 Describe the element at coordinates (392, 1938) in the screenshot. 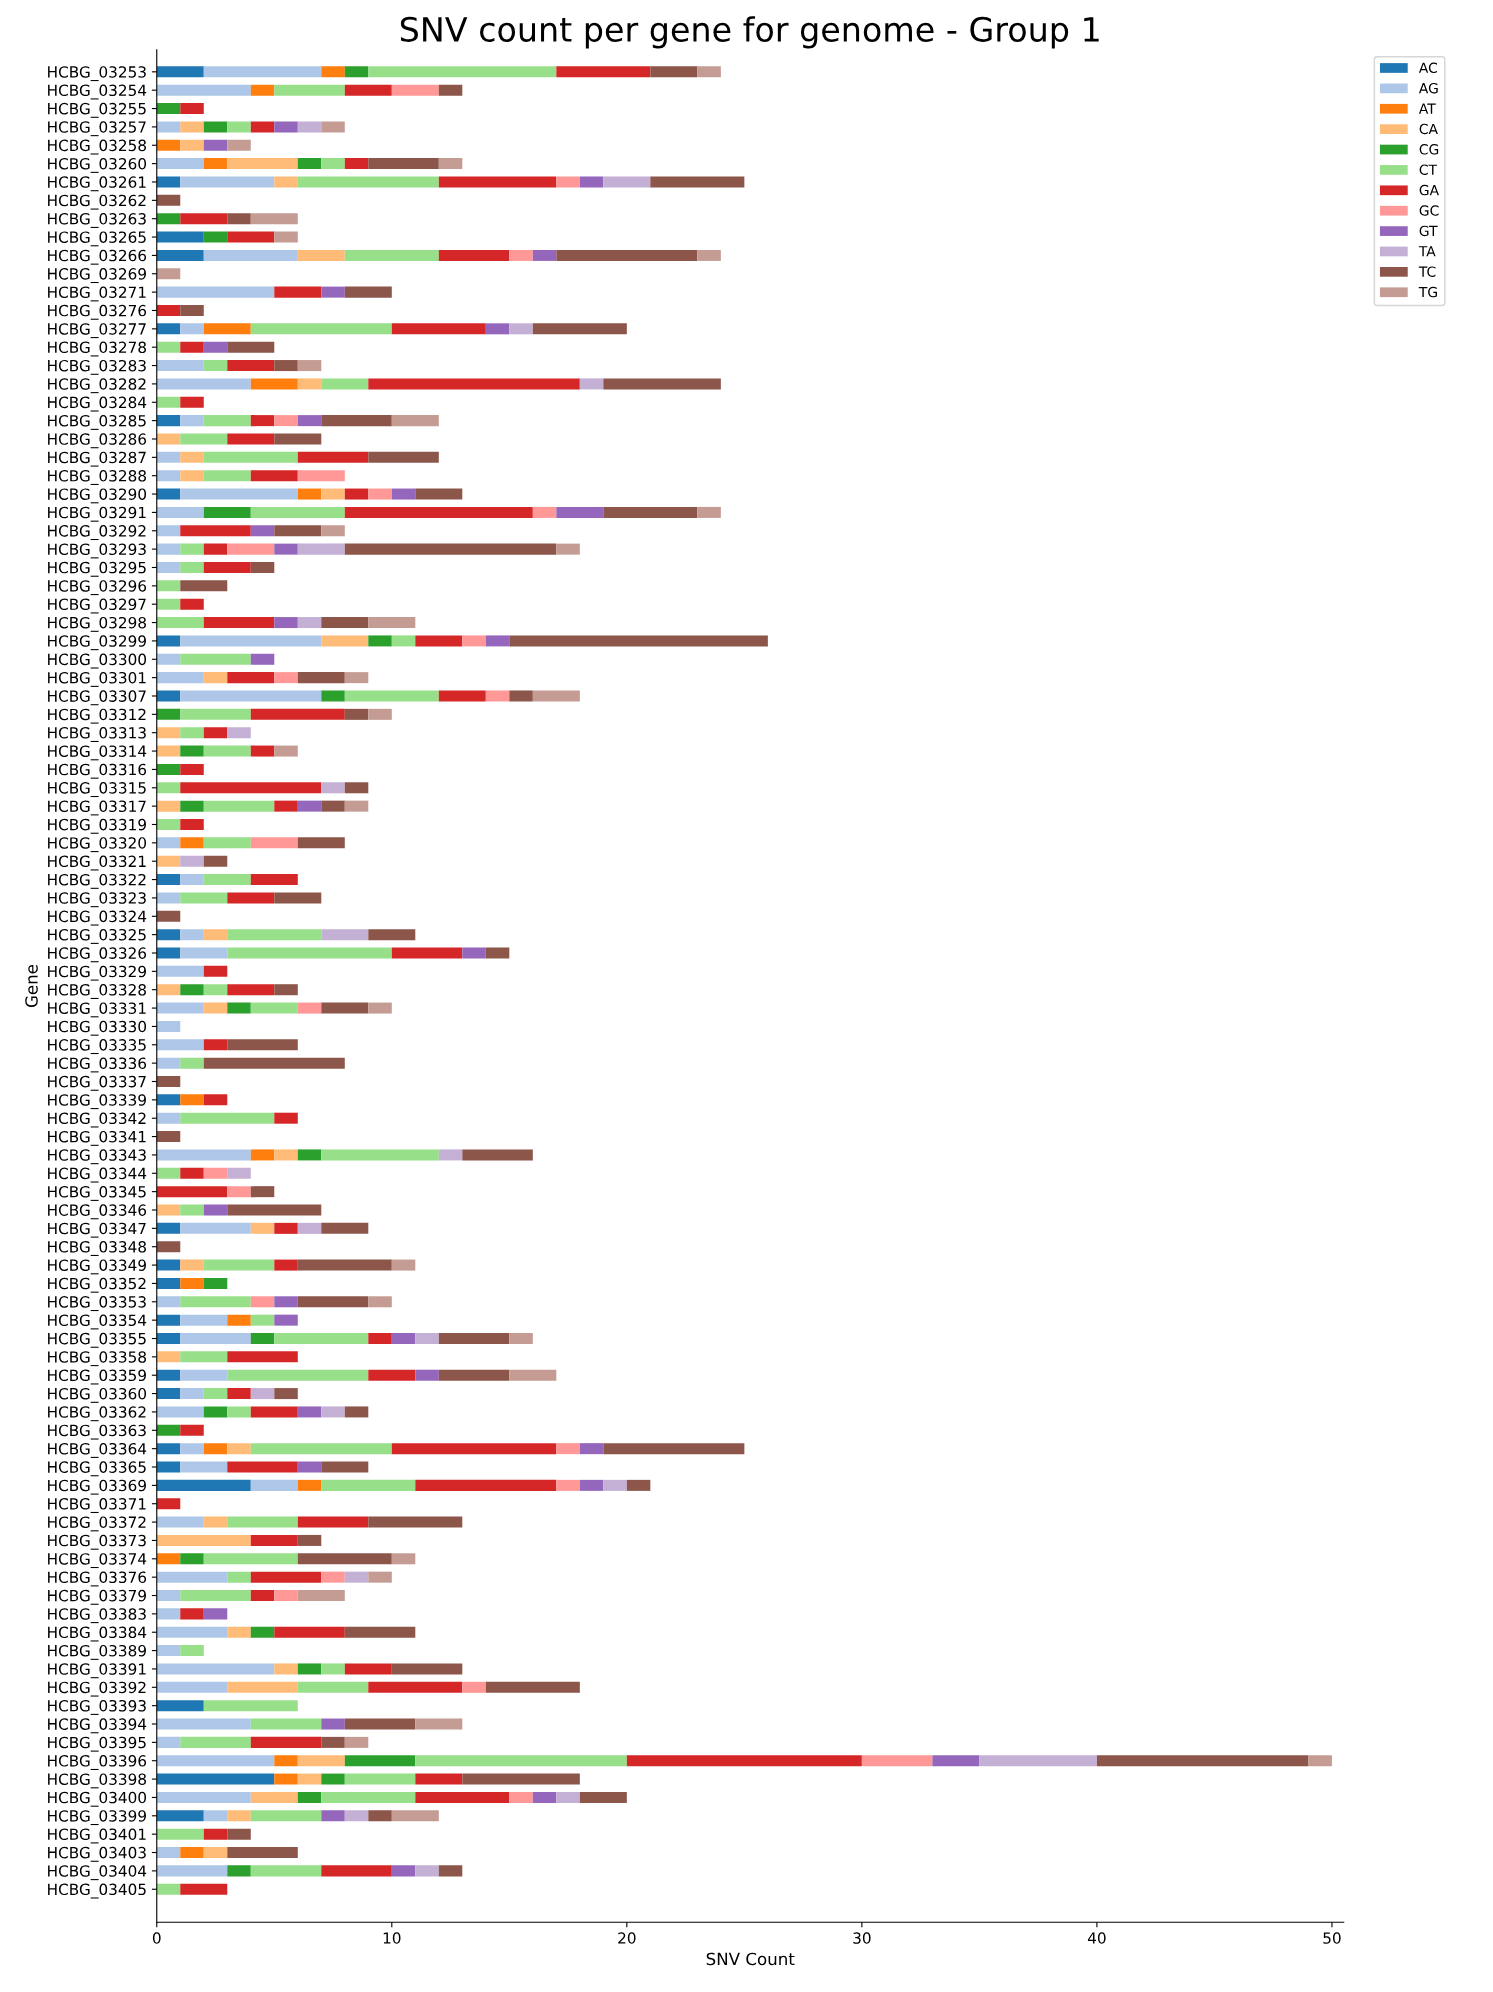

I see `x-tick-label: 10` at that location.